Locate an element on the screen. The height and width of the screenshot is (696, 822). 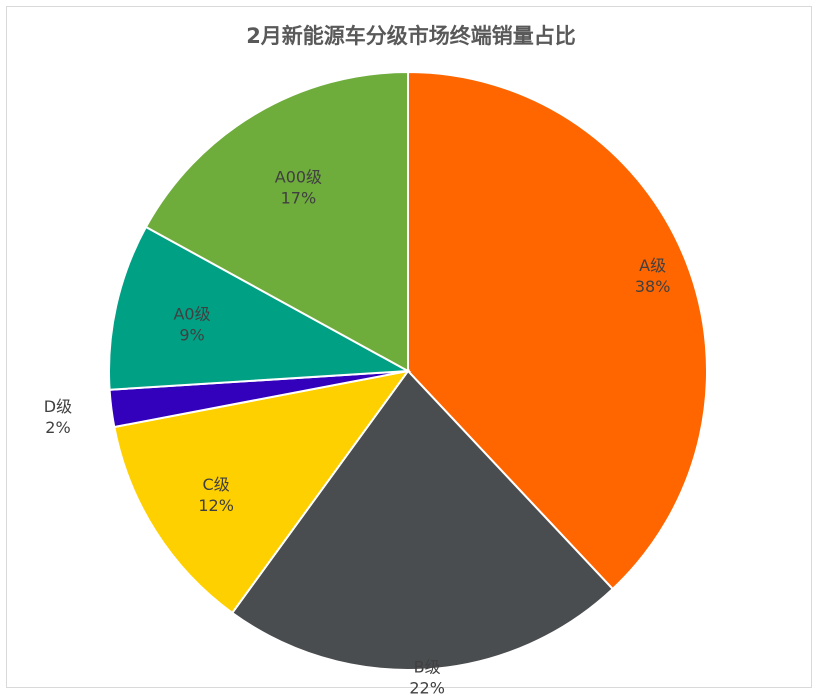
slice-percent-5: 17% is located at coordinates (299, 198).